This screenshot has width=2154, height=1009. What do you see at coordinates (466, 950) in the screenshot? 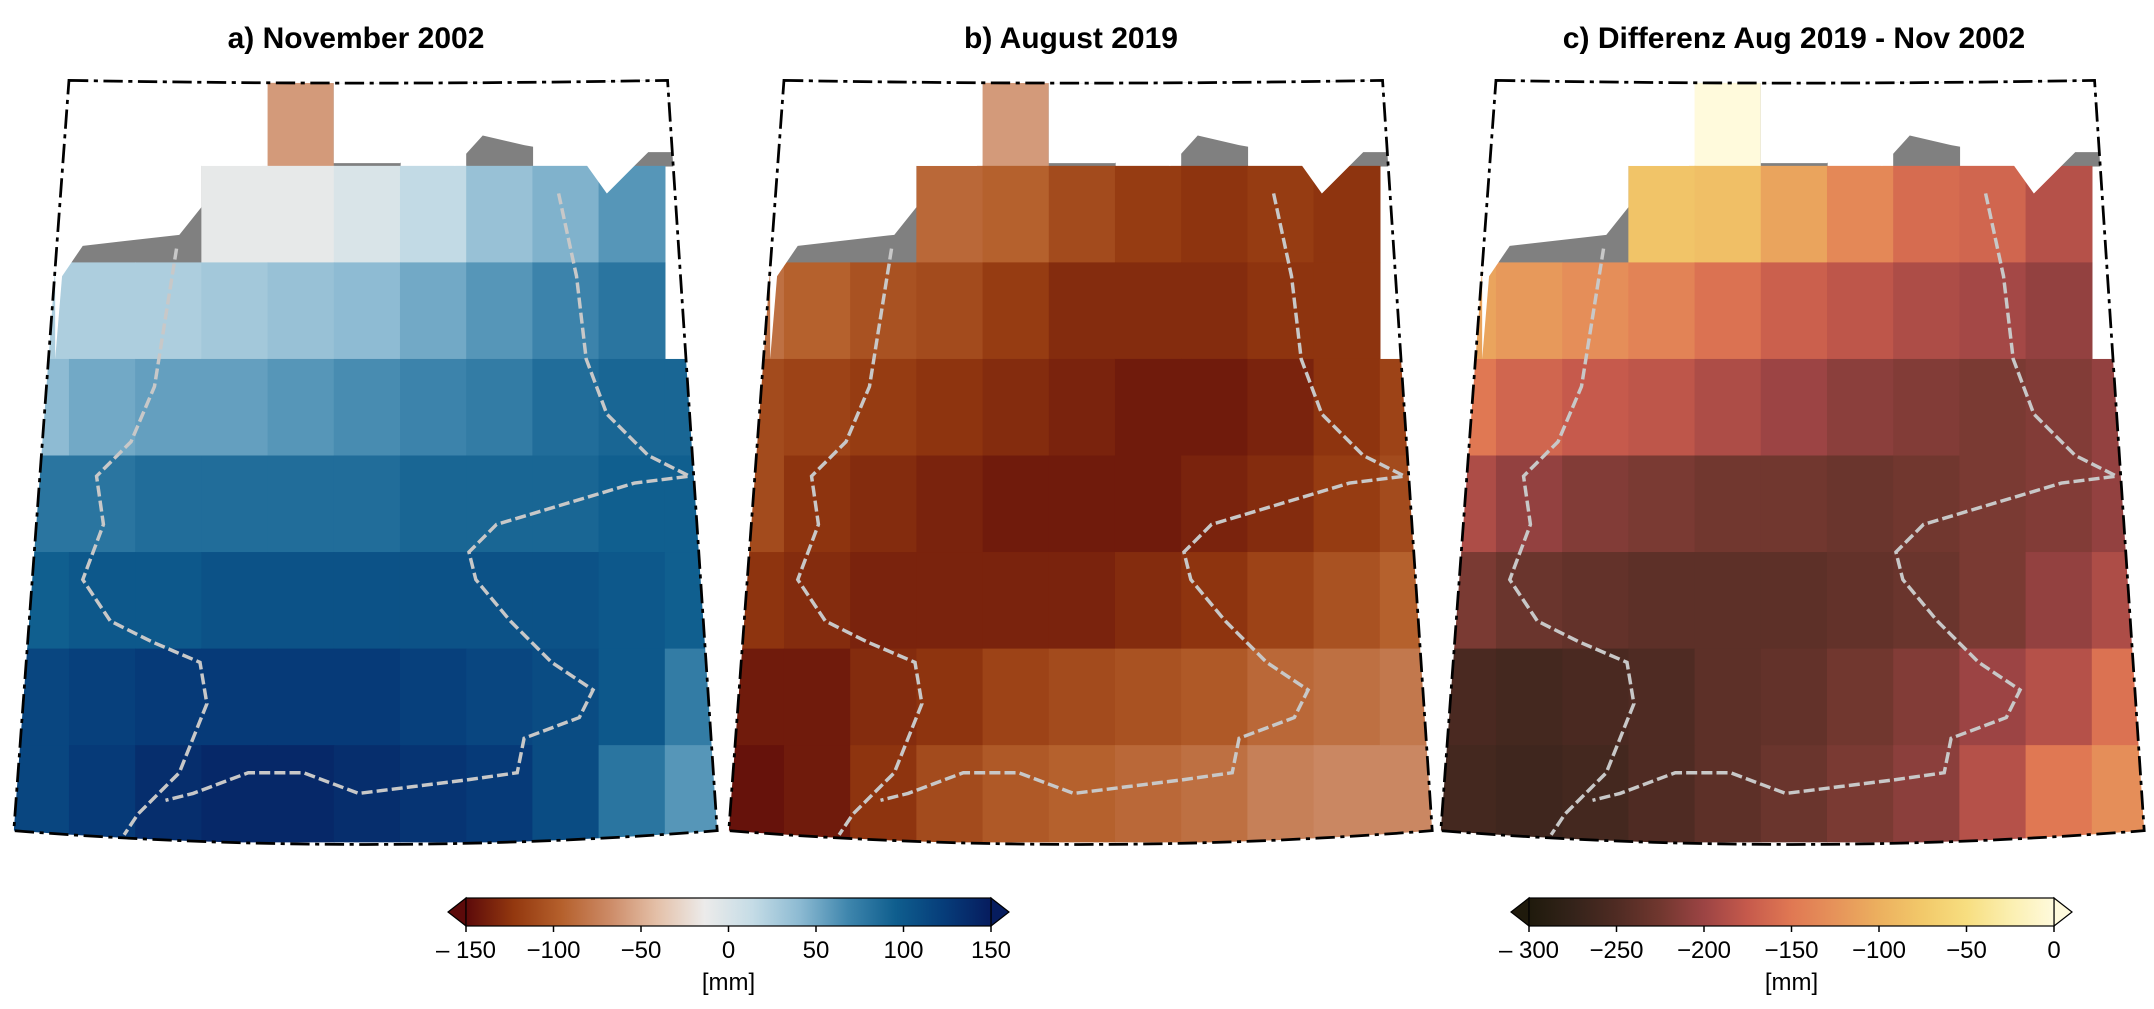
I see `colorbar-tick-label: – 150` at bounding box center [466, 950].